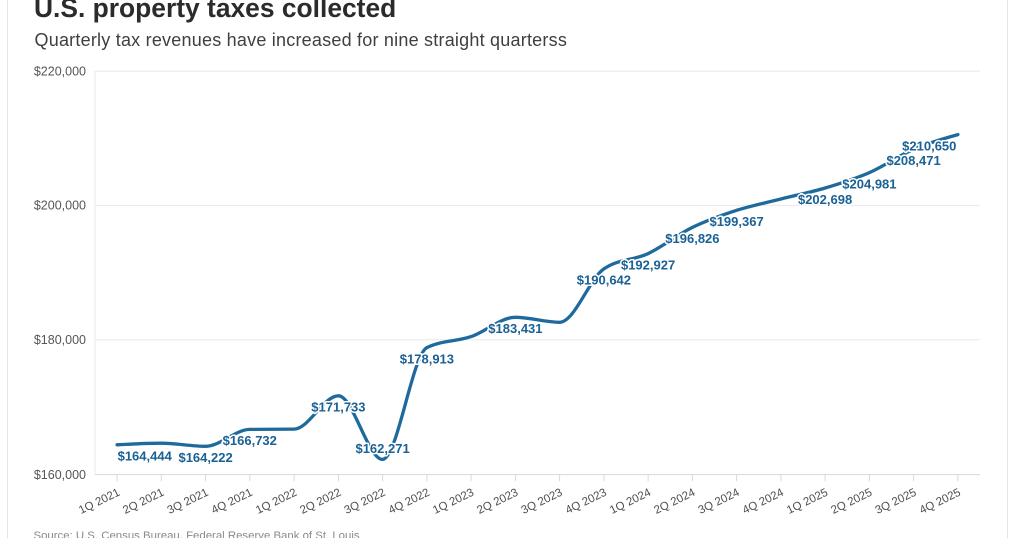 The image size is (1024, 538). What do you see at coordinates (736, 221) in the screenshot?
I see `svg-text: $199,367` at bounding box center [736, 221].